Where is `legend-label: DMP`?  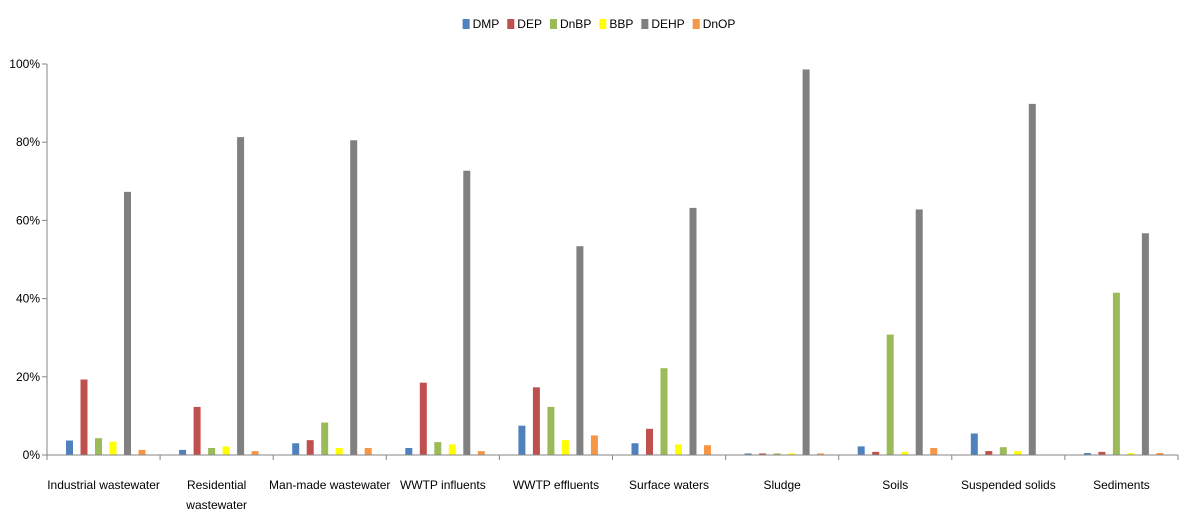 legend-label: DMP is located at coordinates (486, 24).